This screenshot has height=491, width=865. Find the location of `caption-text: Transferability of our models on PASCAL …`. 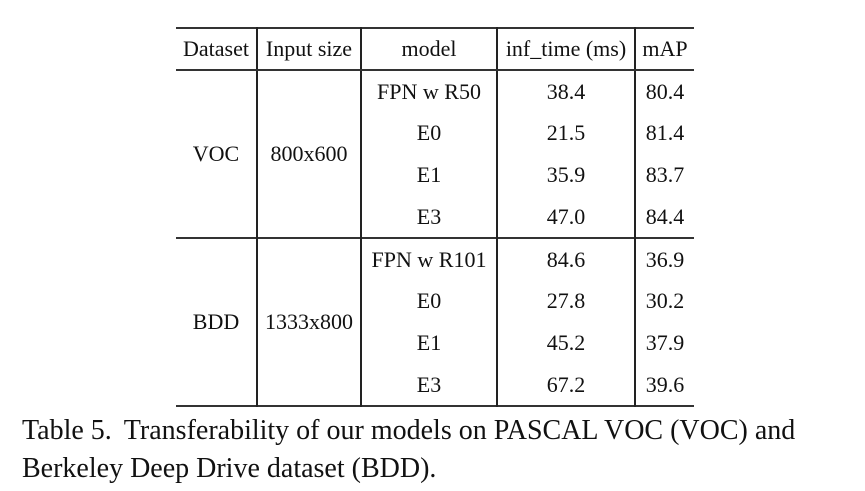

caption-text: Transferability of our models on PASCAL … is located at coordinates (409, 449).